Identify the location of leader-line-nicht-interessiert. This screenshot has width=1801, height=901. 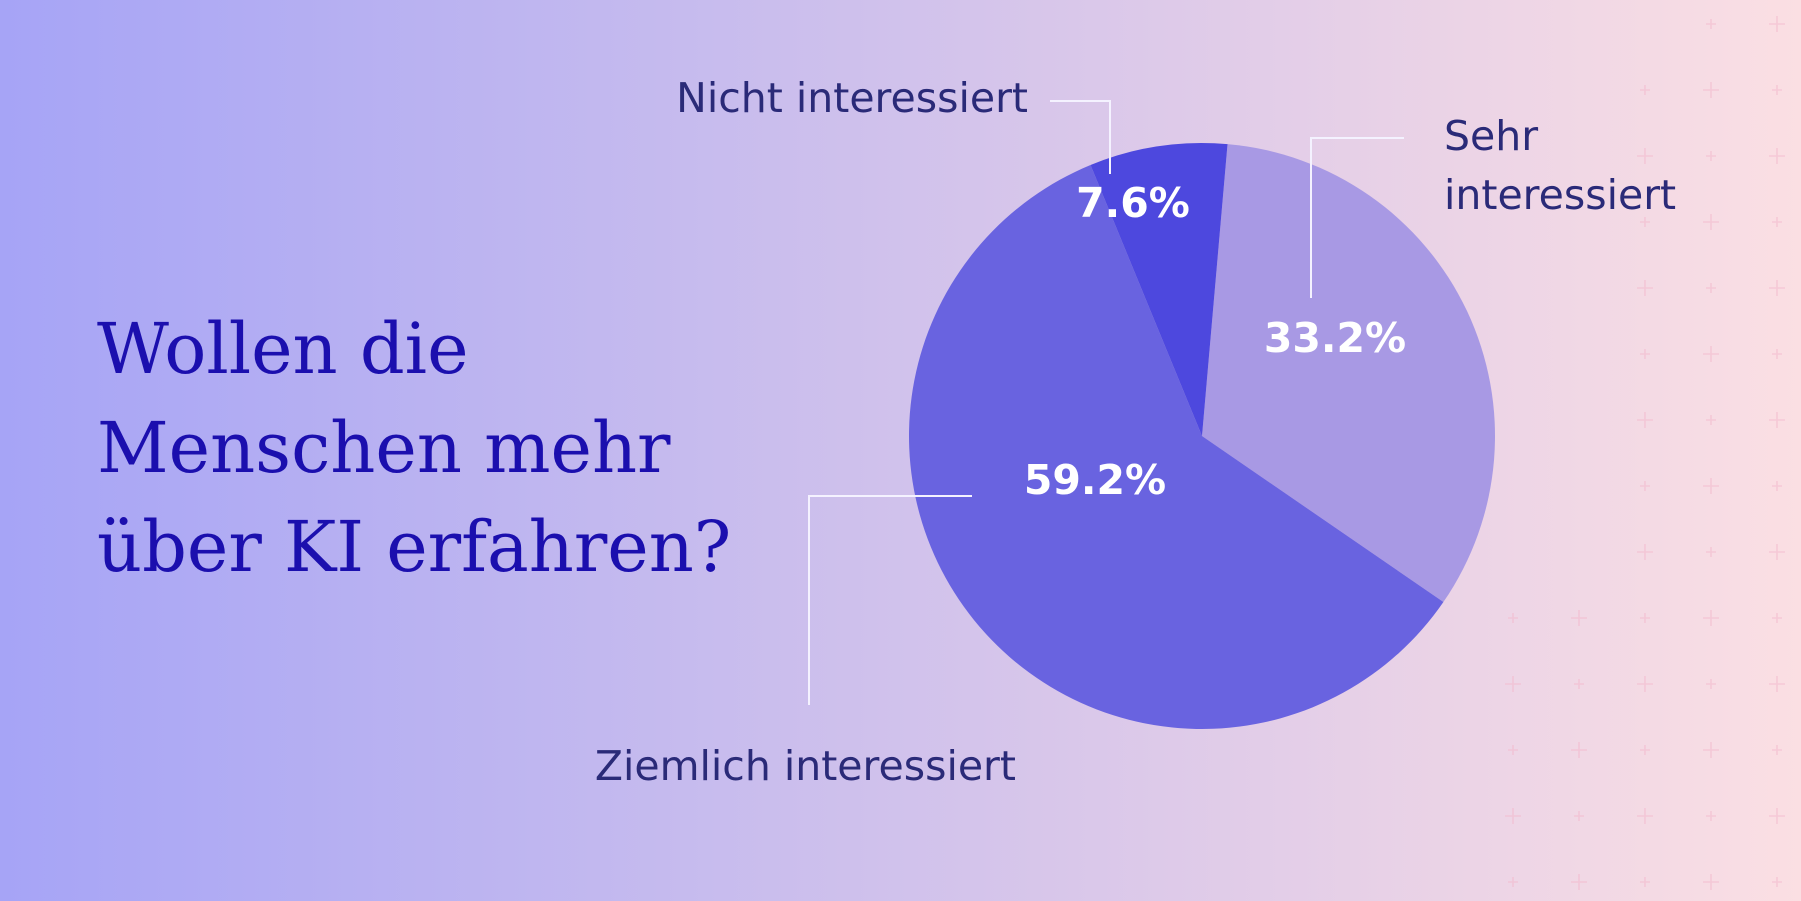
(1080, 137).